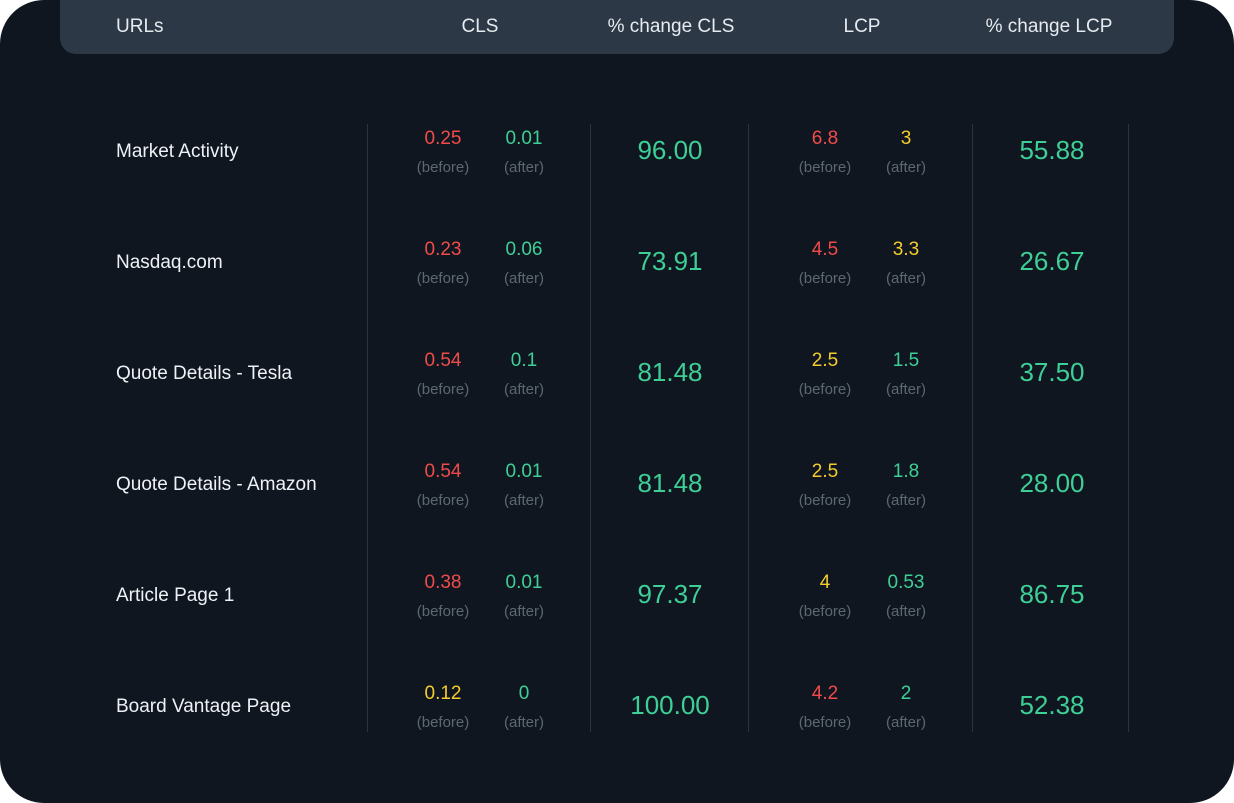  What do you see at coordinates (906, 693) in the screenshot?
I see `lcp-after-value: 2` at bounding box center [906, 693].